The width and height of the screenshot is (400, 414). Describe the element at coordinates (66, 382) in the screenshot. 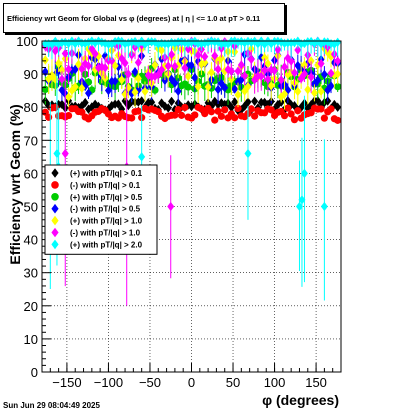

I see `x-tick-label: −150` at that location.